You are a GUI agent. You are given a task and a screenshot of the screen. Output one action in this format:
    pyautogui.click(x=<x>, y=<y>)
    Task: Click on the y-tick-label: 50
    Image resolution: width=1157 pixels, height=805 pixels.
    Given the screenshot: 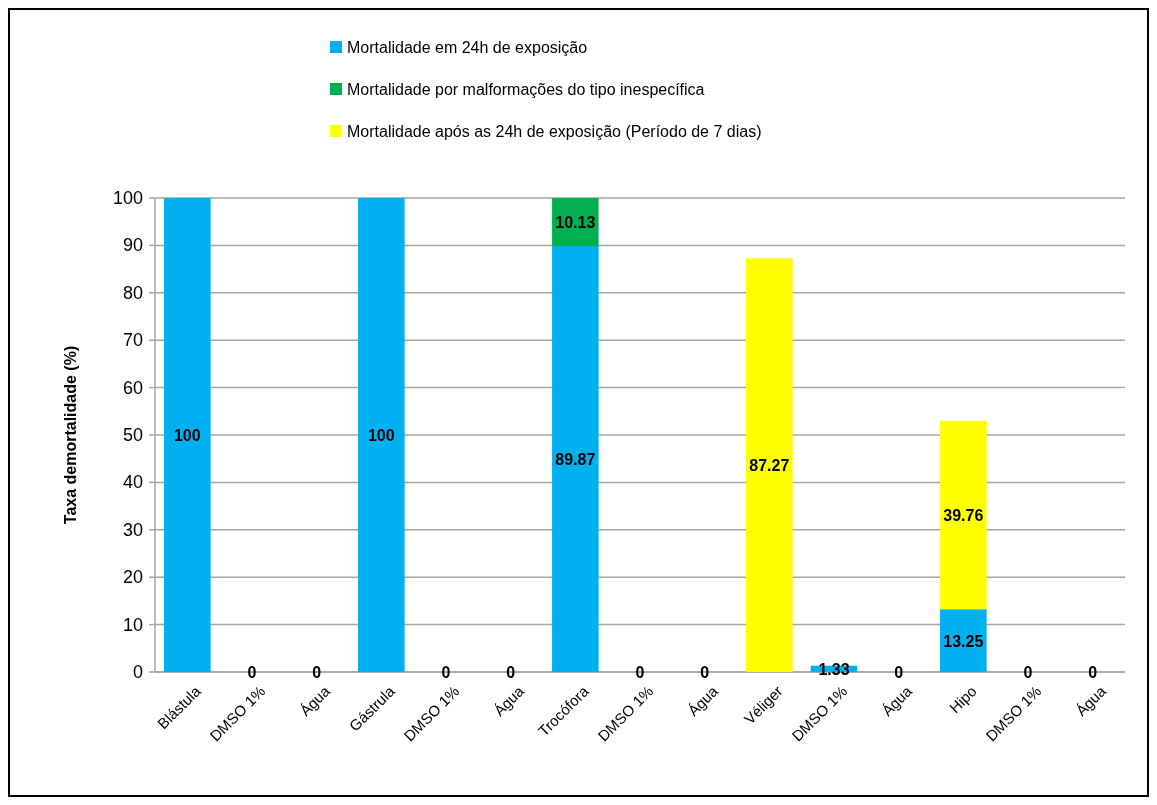 What is the action you would take?
    pyautogui.click(x=132, y=435)
    